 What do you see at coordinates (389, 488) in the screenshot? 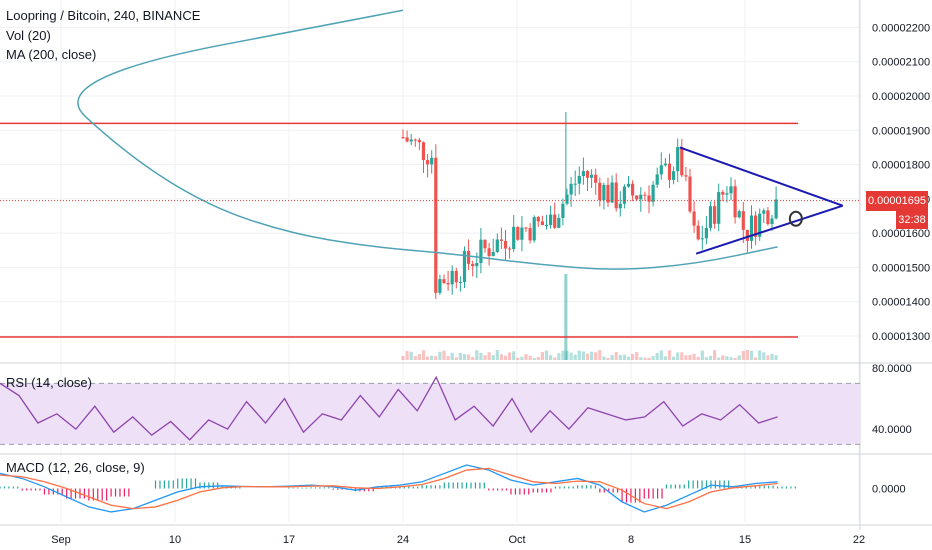
I see `signal-line` at bounding box center [389, 488].